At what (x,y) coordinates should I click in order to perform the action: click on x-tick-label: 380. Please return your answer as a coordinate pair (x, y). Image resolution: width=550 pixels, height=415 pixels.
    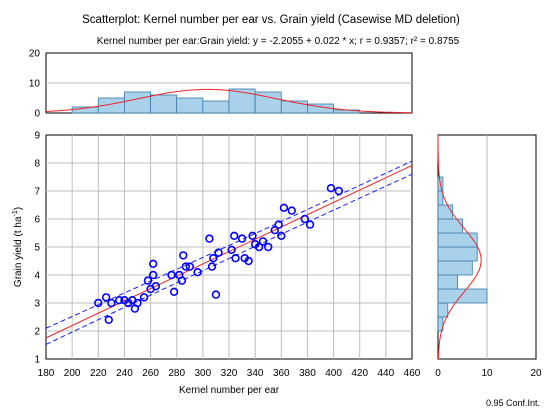
    Looking at the image, I should click on (307, 373).